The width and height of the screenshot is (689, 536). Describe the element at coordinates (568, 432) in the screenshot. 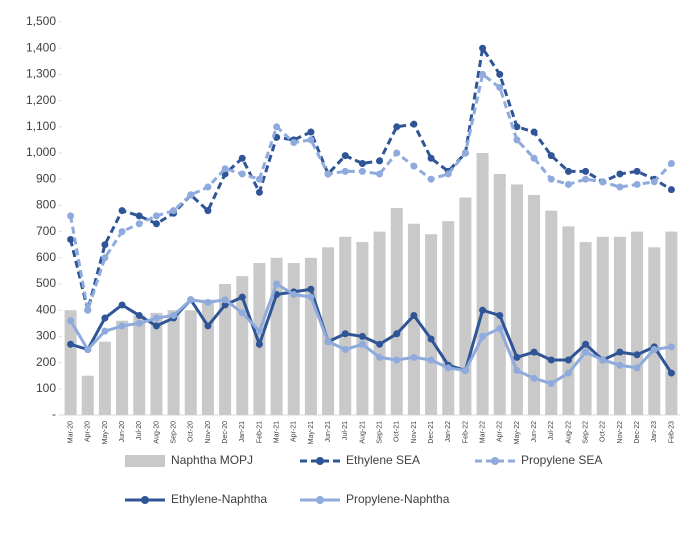

I see `x-tick-label: Aug-22` at that location.